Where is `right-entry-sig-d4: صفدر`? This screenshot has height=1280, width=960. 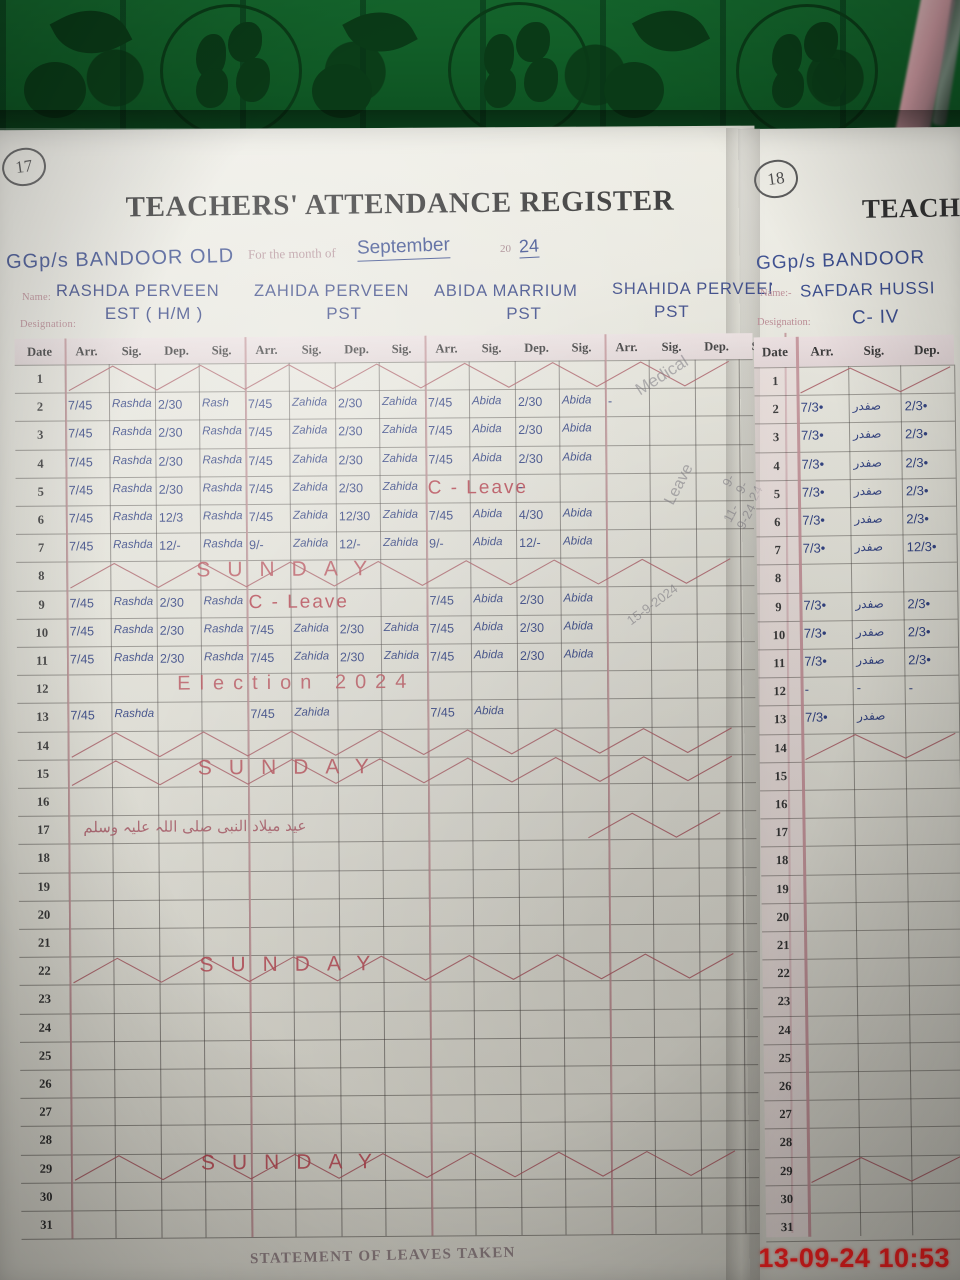
right-entry-sig-d4: صفدر is located at coordinates (867, 462).